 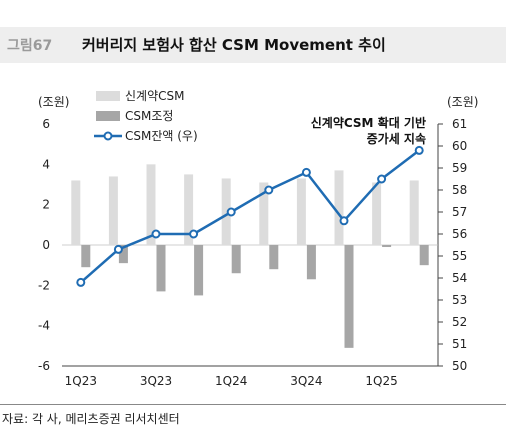 I want to click on x-tick-label: 1Q24, so click(x=231, y=381).